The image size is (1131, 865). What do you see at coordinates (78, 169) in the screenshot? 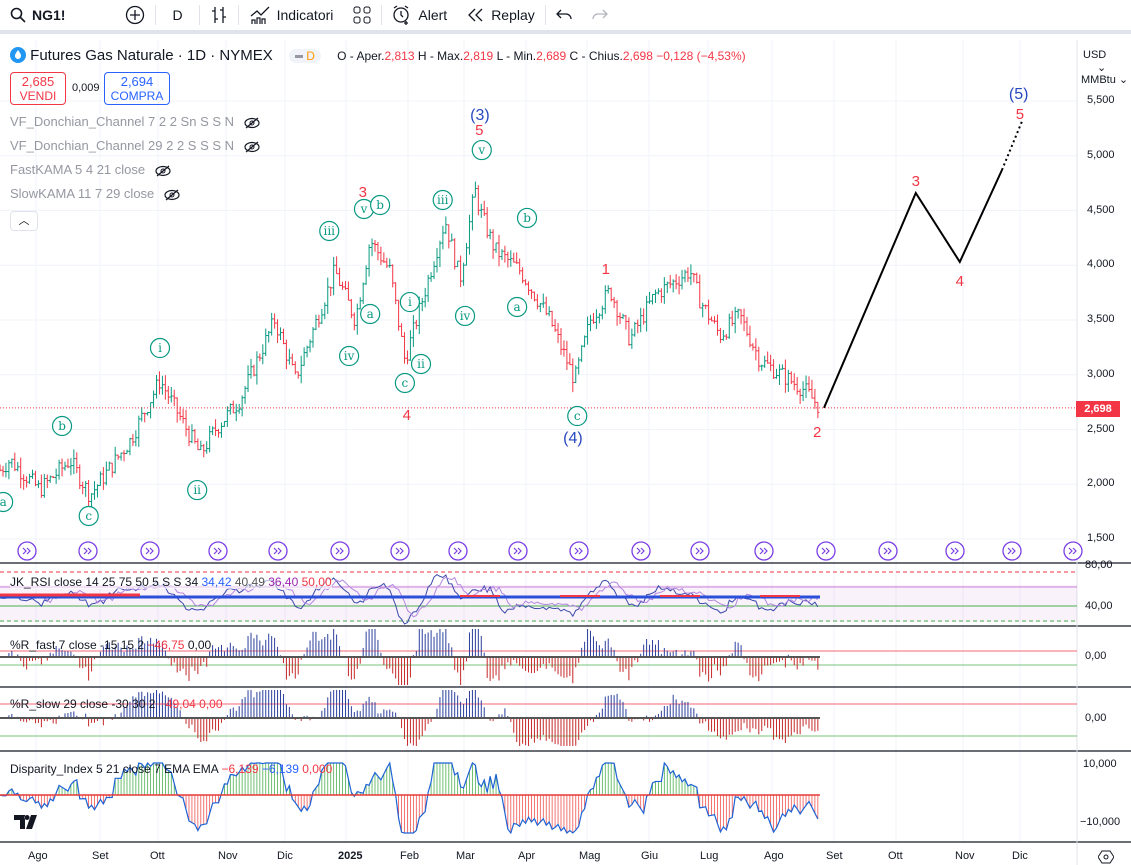
I see `study-name: FastKAMA 5 4 21 close` at bounding box center [78, 169].